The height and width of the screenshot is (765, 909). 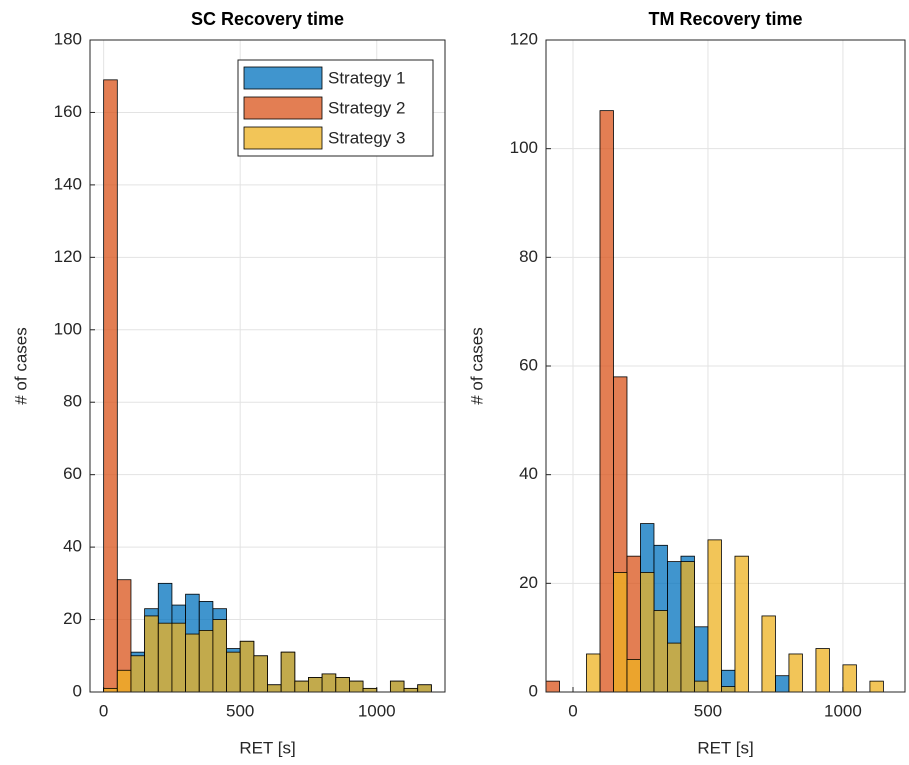 What do you see at coordinates (68, 38) in the screenshot?
I see `y-tick-label: 180` at bounding box center [68, 38].